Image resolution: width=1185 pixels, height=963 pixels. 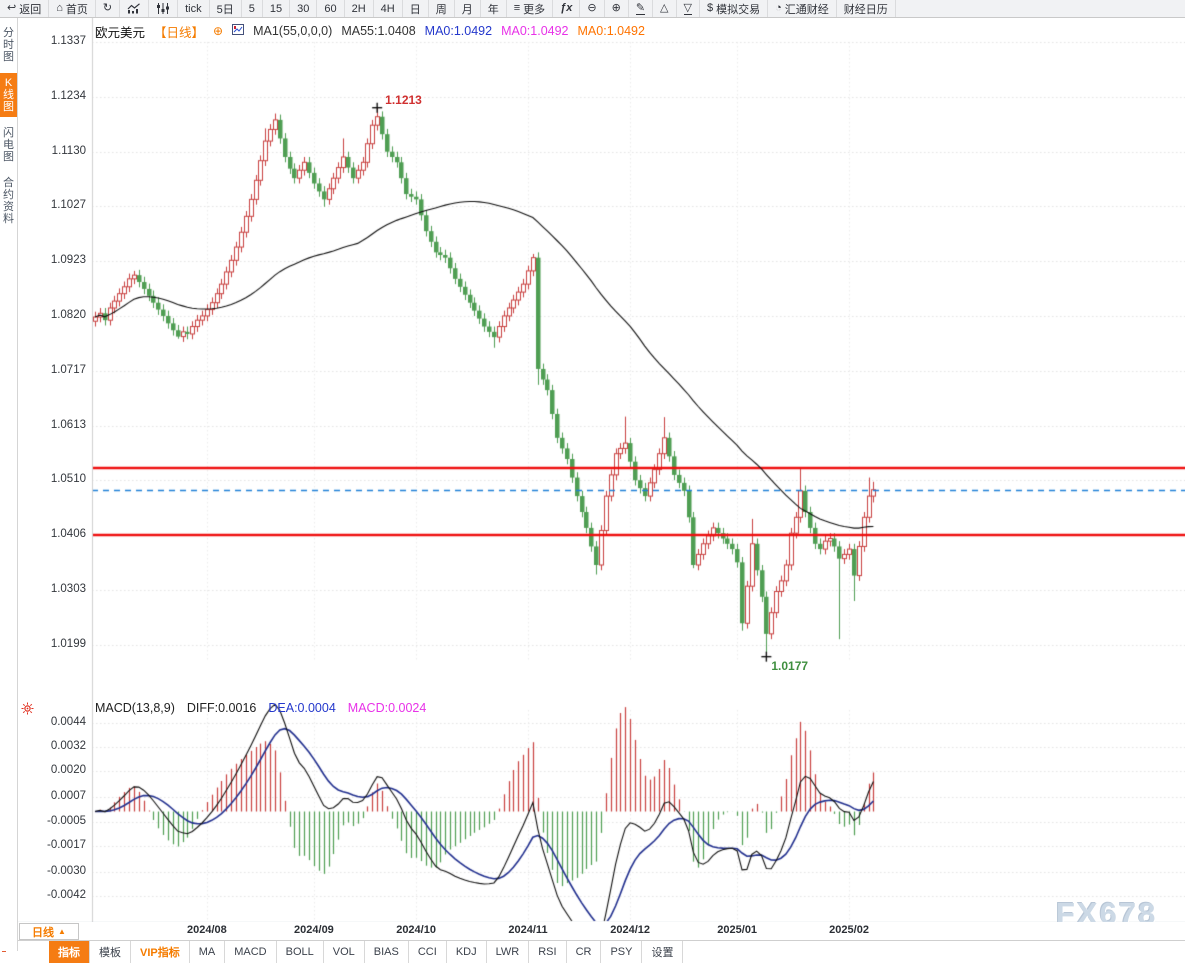 I want to click on toolbar-15-button: 15, so click(x=277, y=8).